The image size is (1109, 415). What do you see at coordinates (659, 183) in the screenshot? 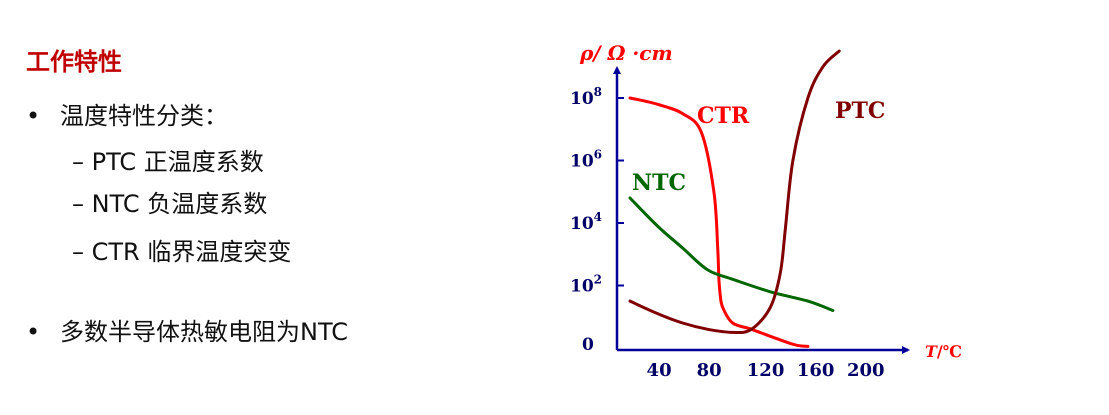
I see `series-label-ntc: NTC` at bounding box center [659, 183].